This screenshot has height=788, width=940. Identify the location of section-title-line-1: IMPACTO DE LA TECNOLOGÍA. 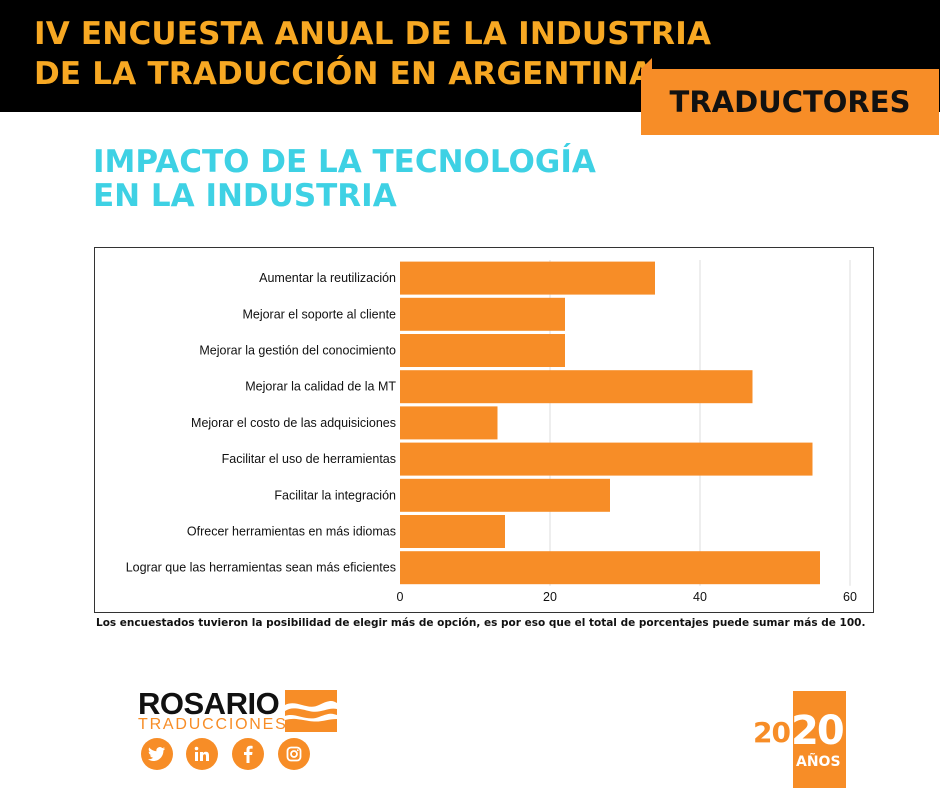
(344, 162).